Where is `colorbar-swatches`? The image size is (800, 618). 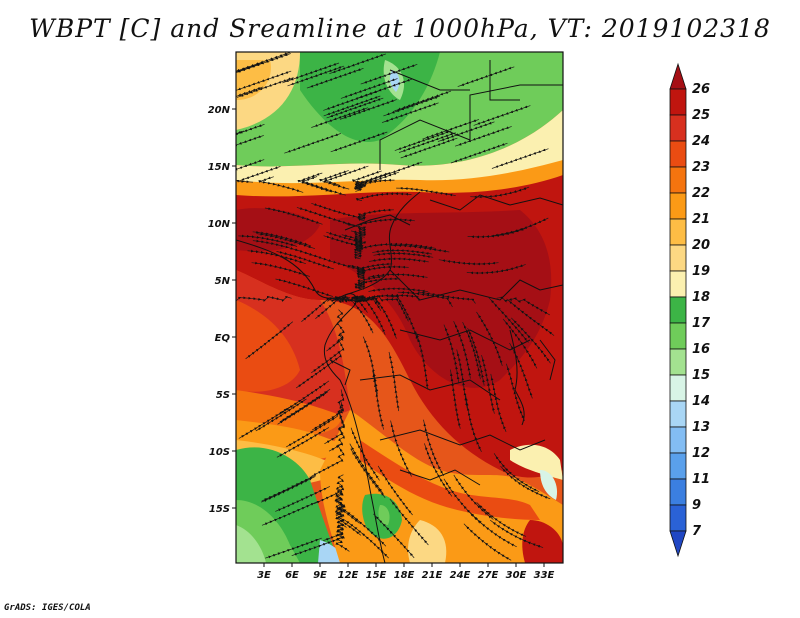
colorbar-swatches is located at coordinates (678, 310).